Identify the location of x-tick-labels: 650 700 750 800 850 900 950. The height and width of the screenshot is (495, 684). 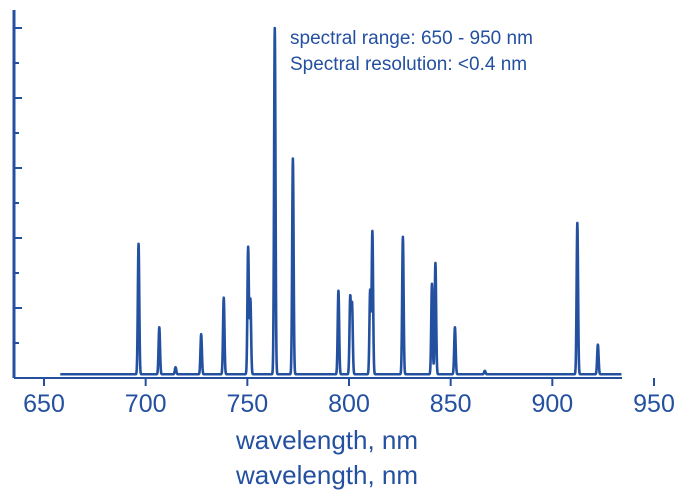
(349, 404).